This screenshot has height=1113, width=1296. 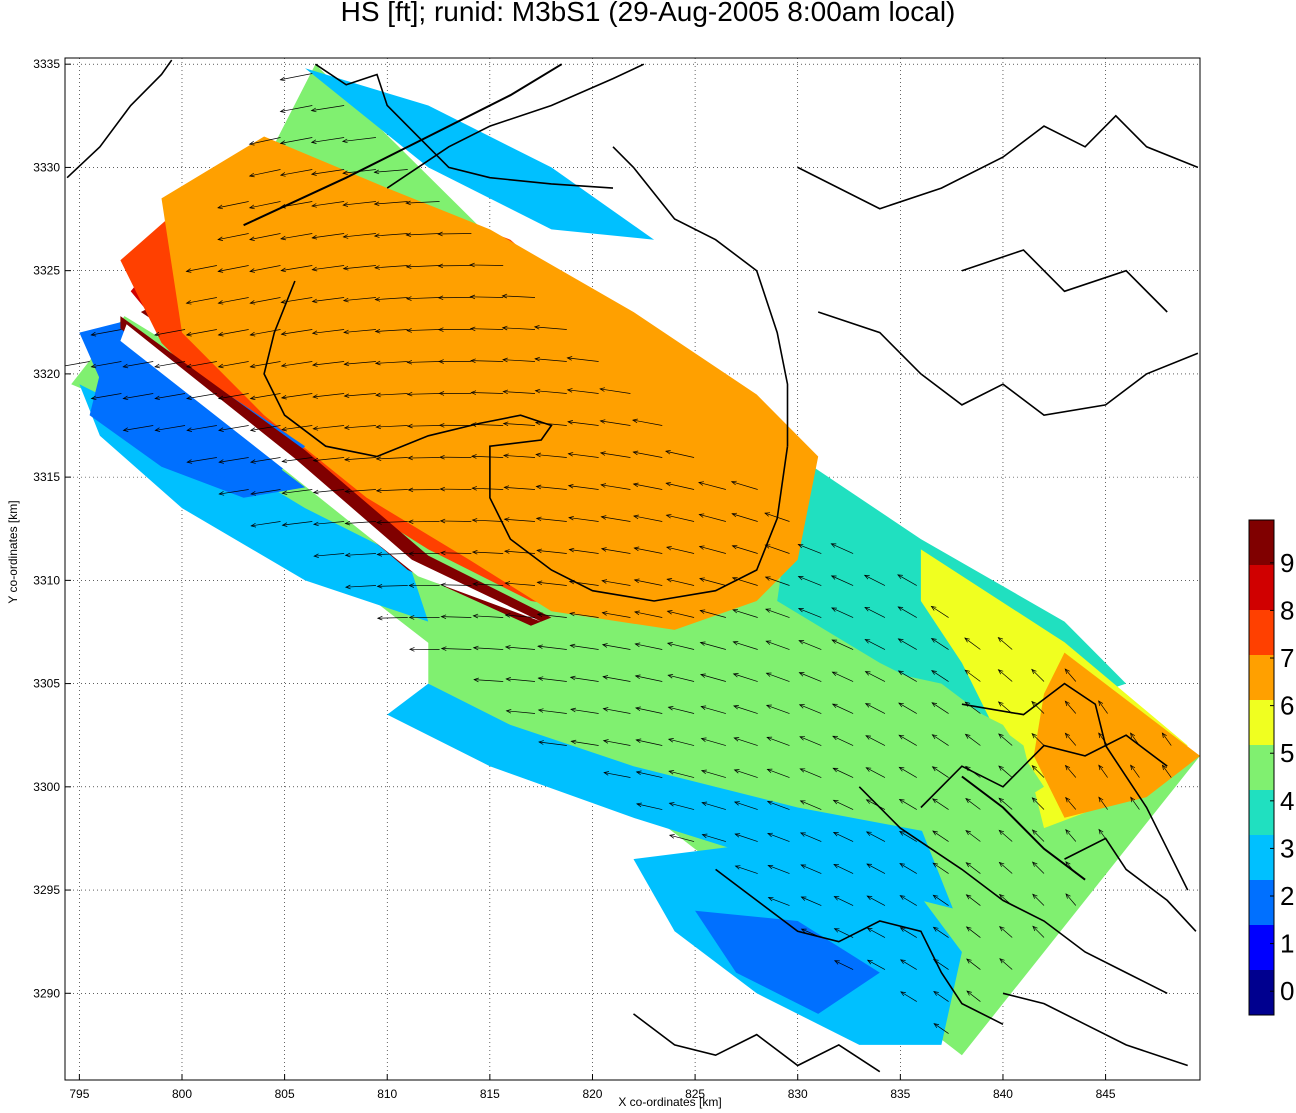 I want to click on colorbar-tick-label: 0, so click(x=1287, y=991).